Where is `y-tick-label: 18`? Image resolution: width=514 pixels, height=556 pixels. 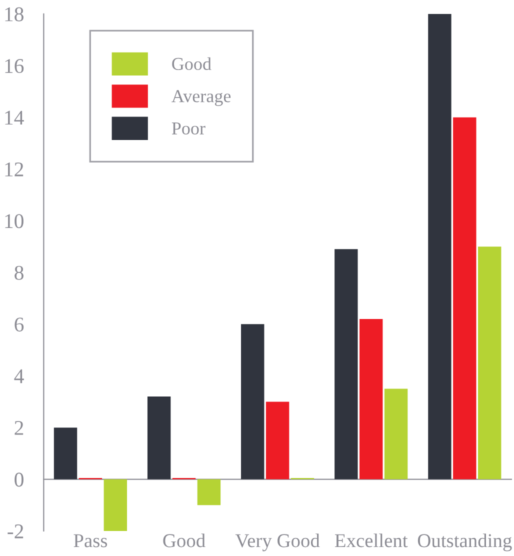 y-tick-label: 18 is located at coordinates (14, 14).